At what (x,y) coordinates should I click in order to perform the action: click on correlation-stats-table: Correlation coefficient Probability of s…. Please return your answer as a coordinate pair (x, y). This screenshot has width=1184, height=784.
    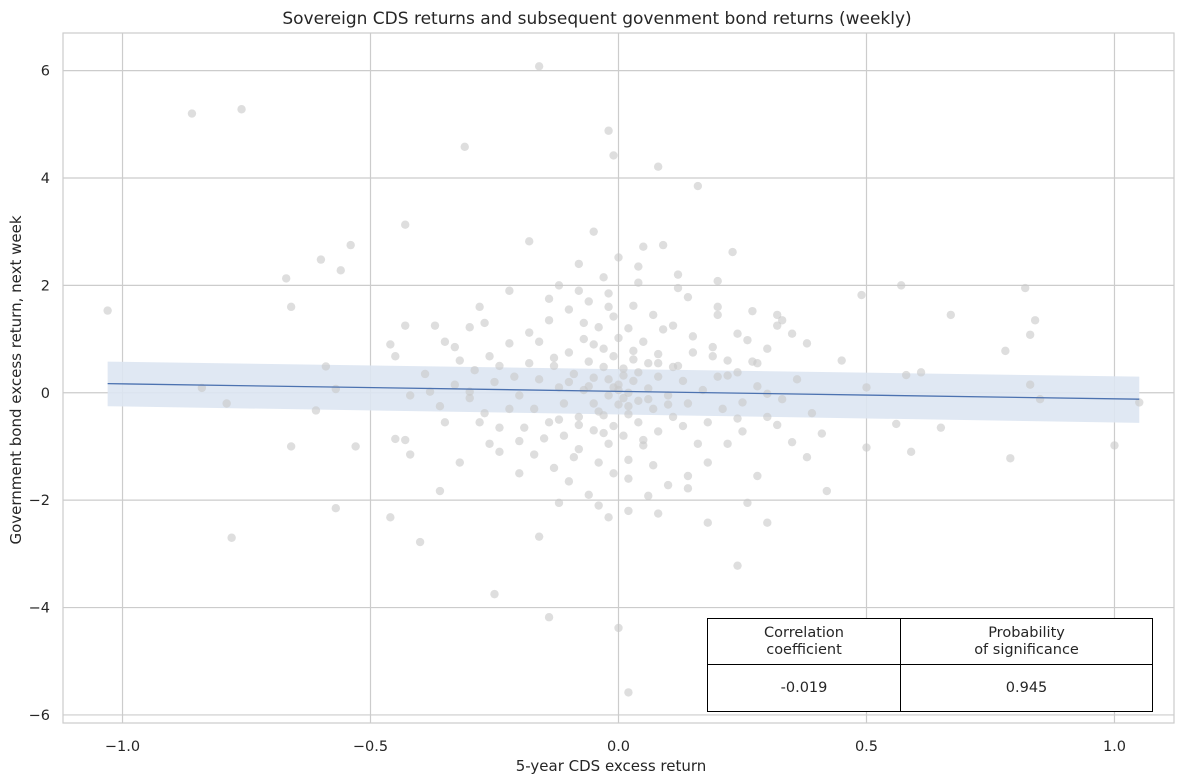
    Looking at the image, I should click on (929, 665).